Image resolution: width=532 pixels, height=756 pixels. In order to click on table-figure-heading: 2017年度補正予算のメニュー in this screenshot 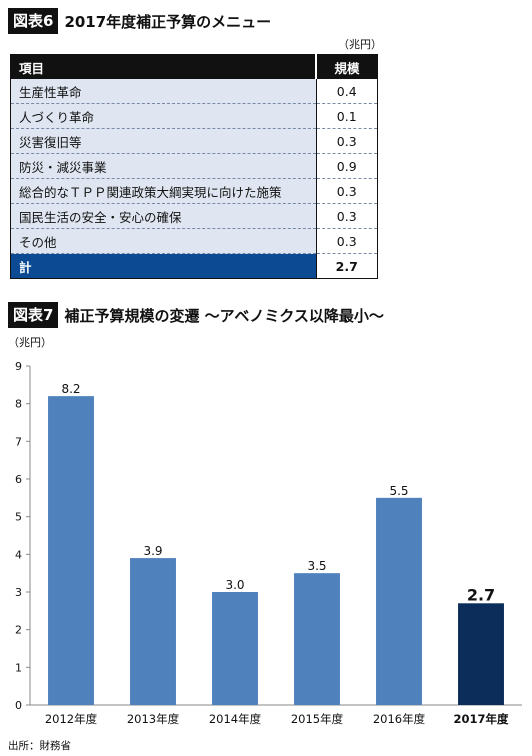, I will do `click(168, 21)`.